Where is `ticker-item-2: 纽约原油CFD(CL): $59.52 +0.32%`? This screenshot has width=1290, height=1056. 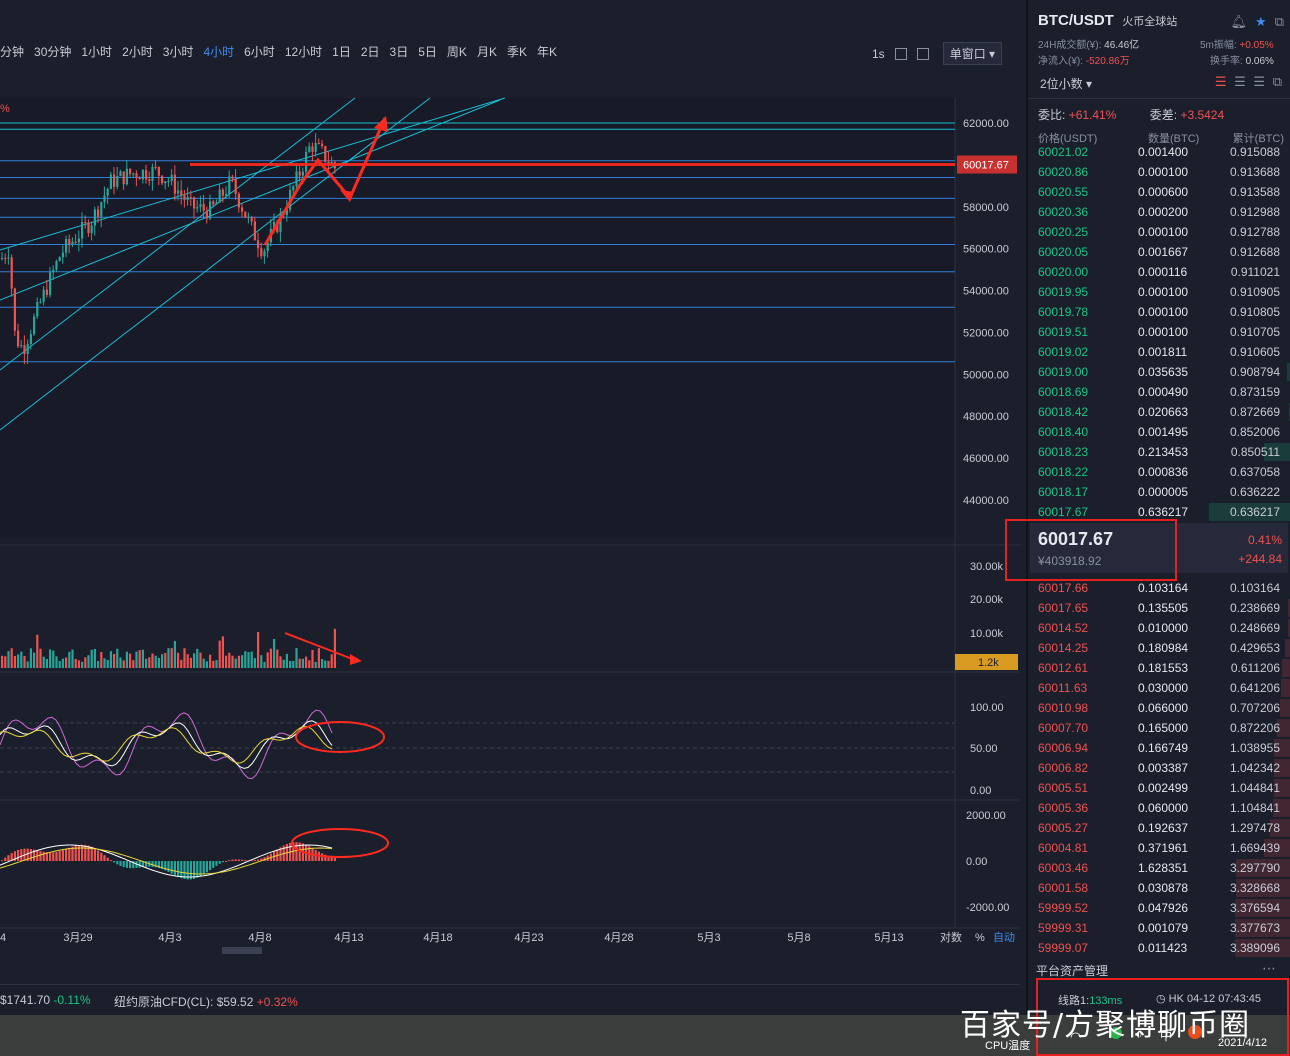
ticker-item-2: 纽约原油CFD(CL): $59.52 +0.32% is located at coordinates (206, 1001).